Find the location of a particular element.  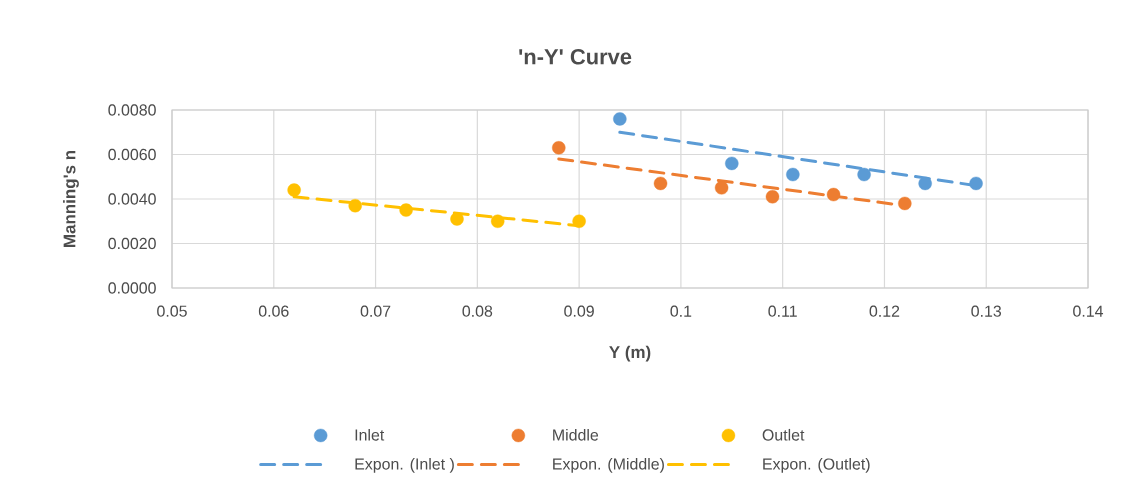

x-axis-title: Y (m) is located at coordinates (630, 353).